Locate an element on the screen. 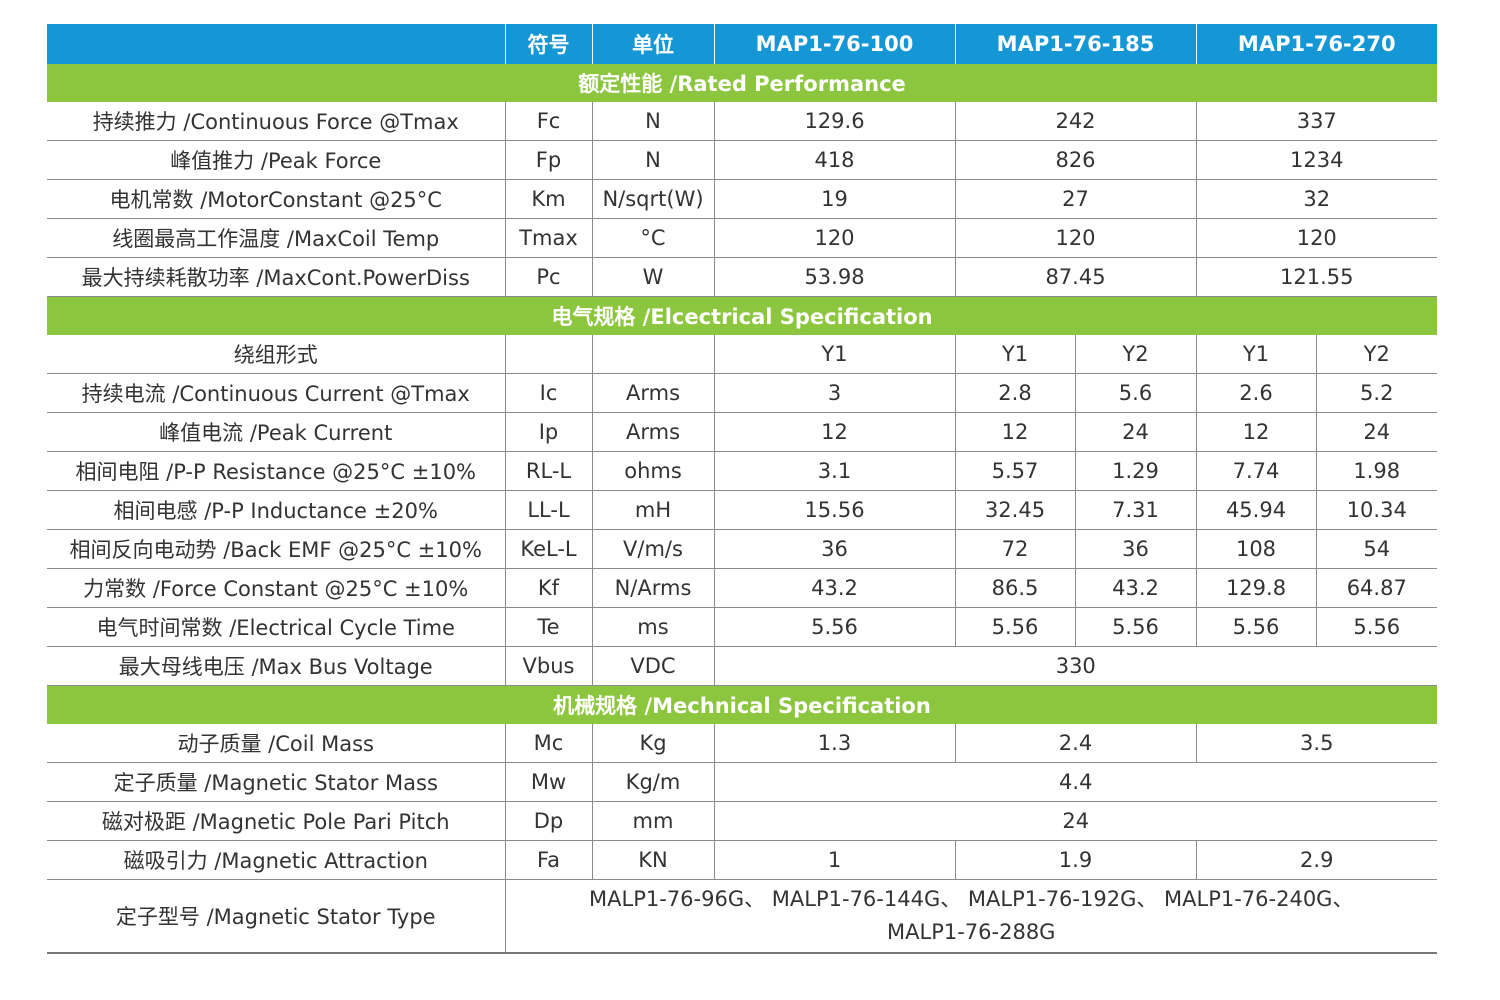 The height and width of the screenshot is (1000, 1500). param-name: 相间电感 /P-P Inductance ±20% is located at coordinates (276, 510).